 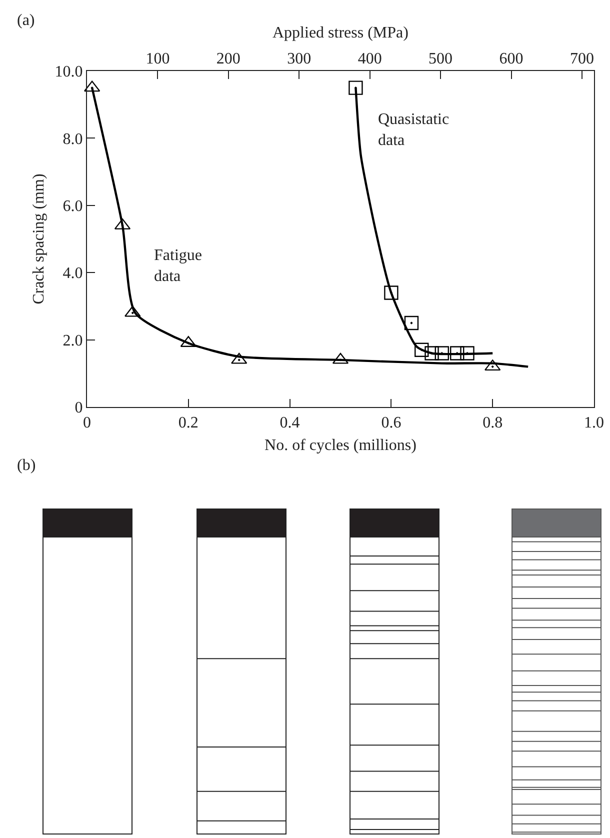 I want to click on x2-tick-label: 200, so click(x=228, y=59).